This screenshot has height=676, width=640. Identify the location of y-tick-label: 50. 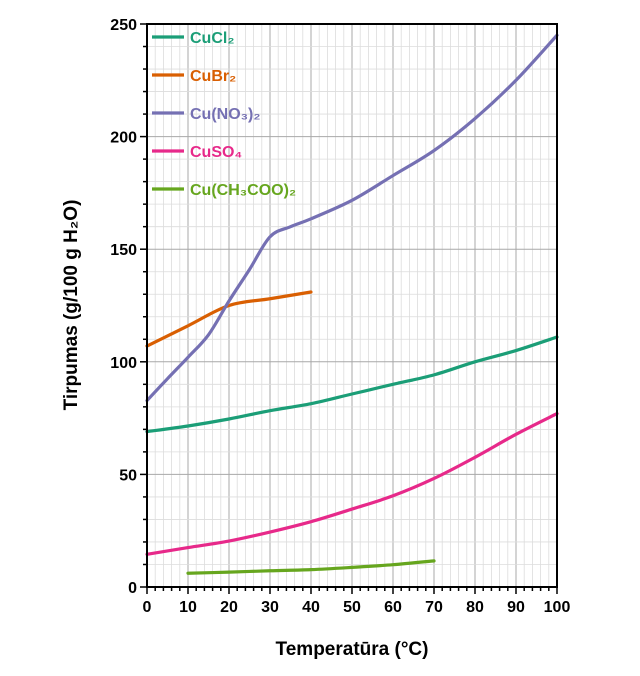
(128, 475).